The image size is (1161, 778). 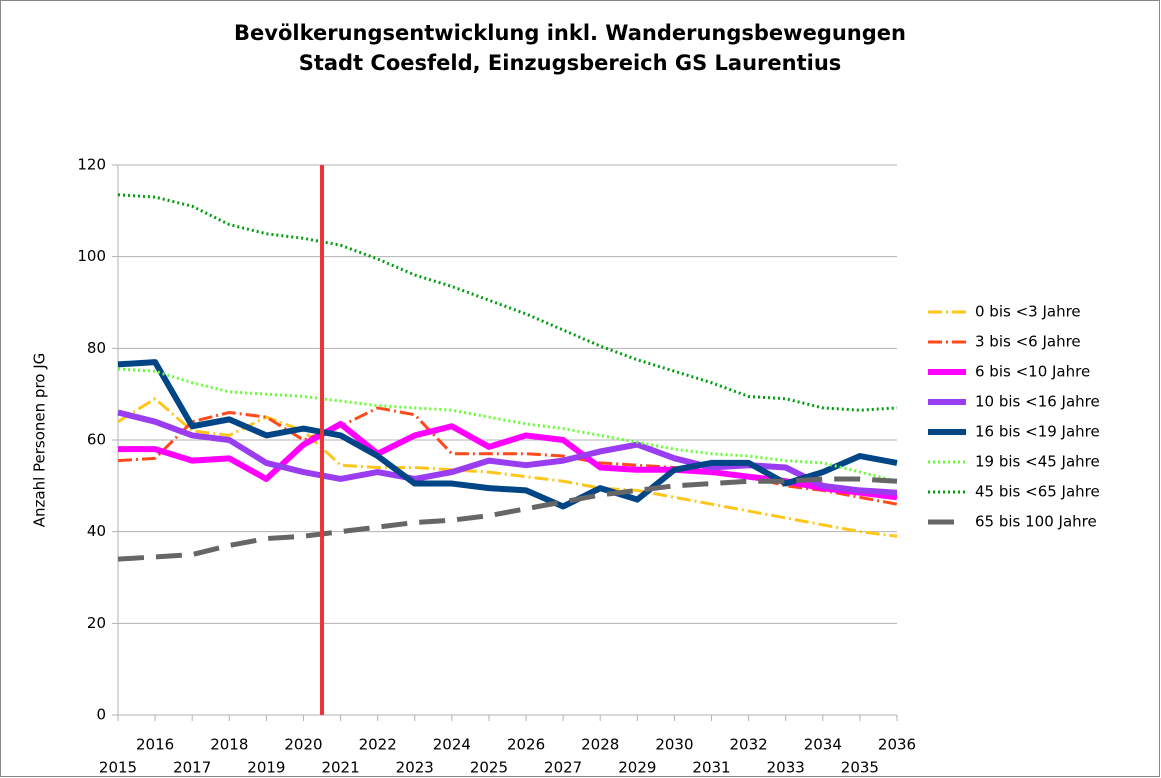 I want to click on x-tick-label: 2018, so click(x=229, y=745).